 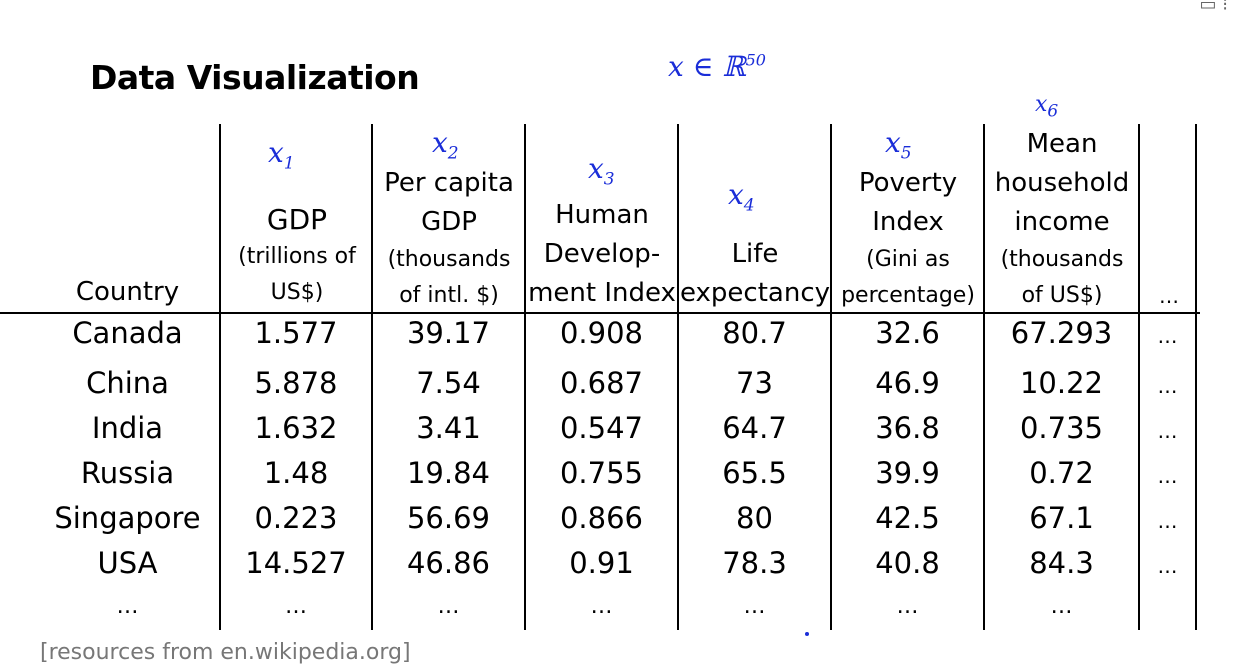 I want to click on cell-per-capita-gdp: 56.69, so click(x=448, y=518).